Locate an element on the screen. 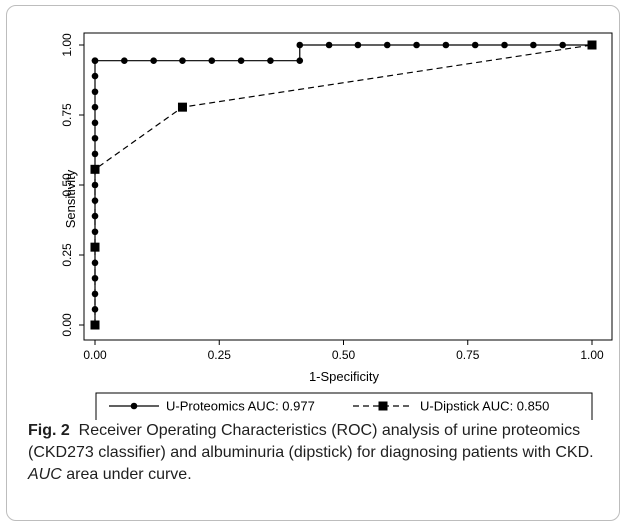 This screenshot has width=627, height=528. y-tick-label: 0.50 is located at coordinates (67, 185).